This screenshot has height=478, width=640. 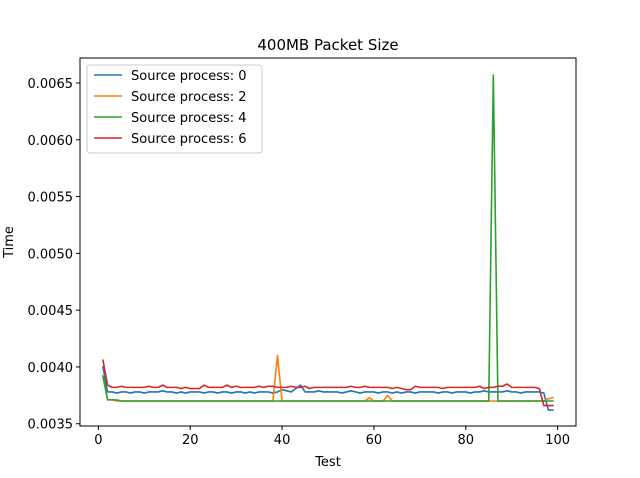 I want to click on y-axis-label: Time, so click(x=9, y=242).